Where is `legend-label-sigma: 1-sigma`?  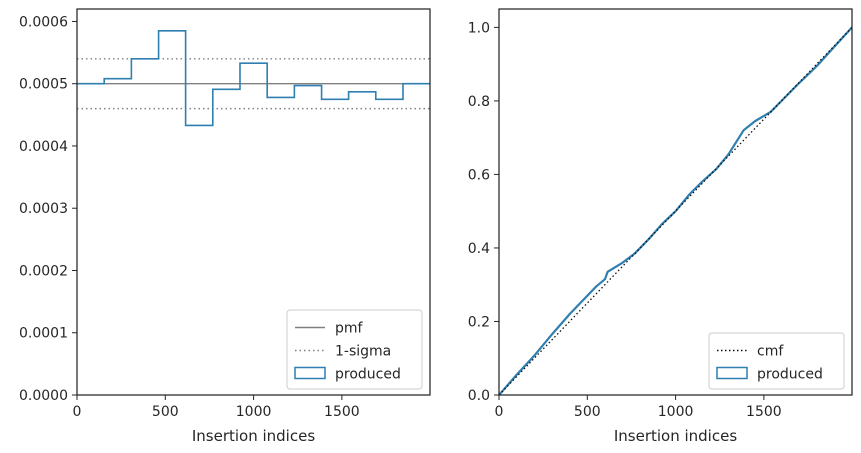 legend-label-sigma: 1-sigma is located at coordinates (363, 352).